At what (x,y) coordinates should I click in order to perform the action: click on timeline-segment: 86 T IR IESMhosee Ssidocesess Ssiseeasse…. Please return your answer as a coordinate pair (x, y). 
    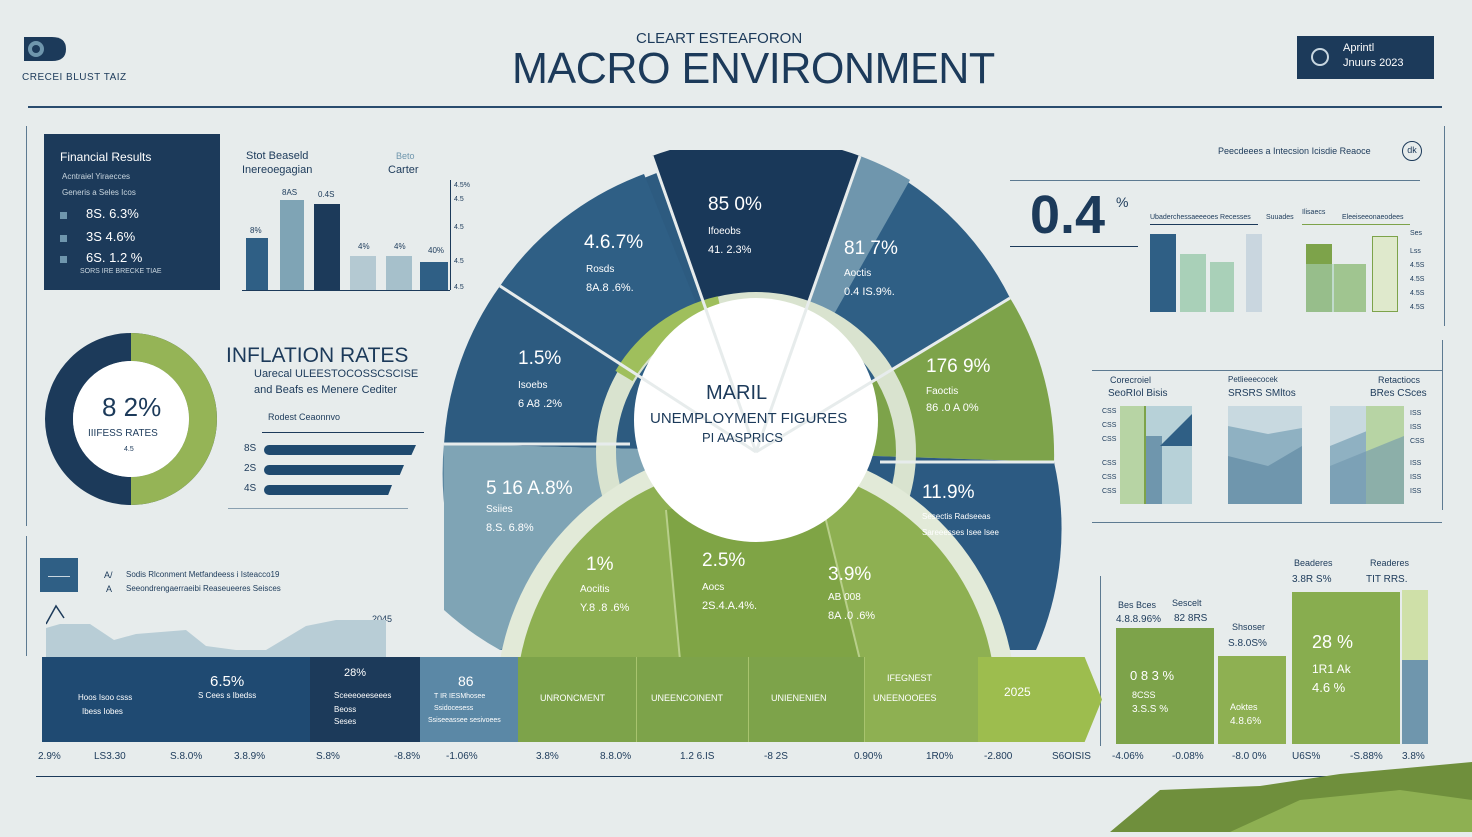
    Looking at the image, I should click on (469, 699).